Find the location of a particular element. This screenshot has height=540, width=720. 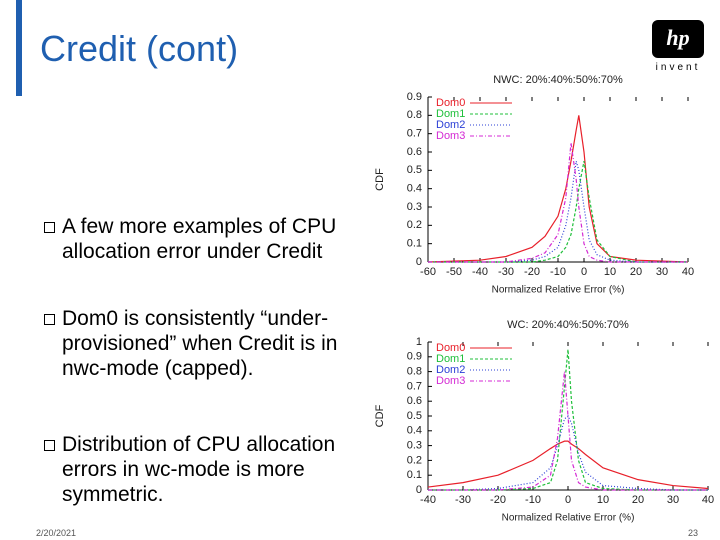

chart-title: WC: 20%:40%:50%:70% is located at coordinates (568, 325).